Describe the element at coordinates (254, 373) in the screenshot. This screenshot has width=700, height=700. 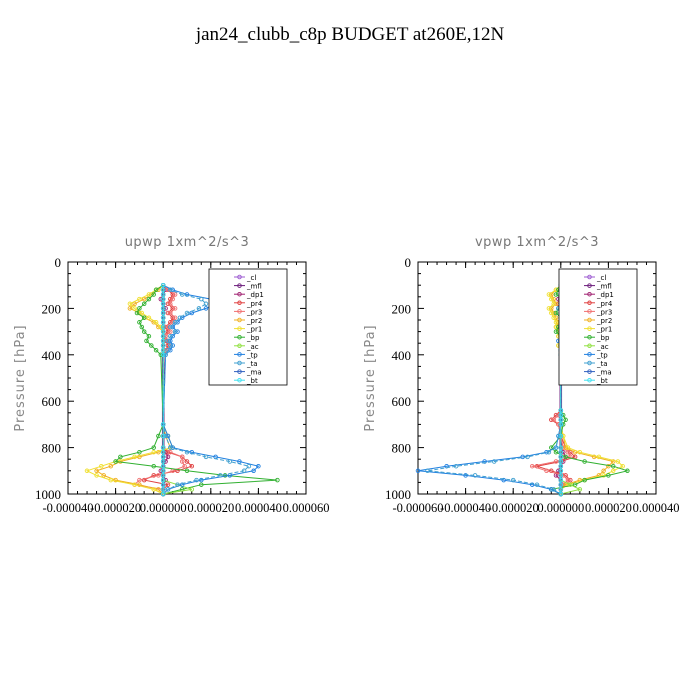
I see `legend-label: _ma` at that location.